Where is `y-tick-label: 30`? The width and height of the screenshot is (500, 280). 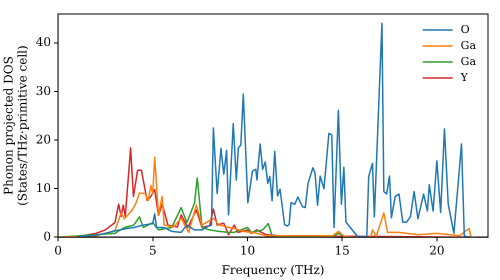
y-tick-label: 30 is located at coordinates (44, 91).